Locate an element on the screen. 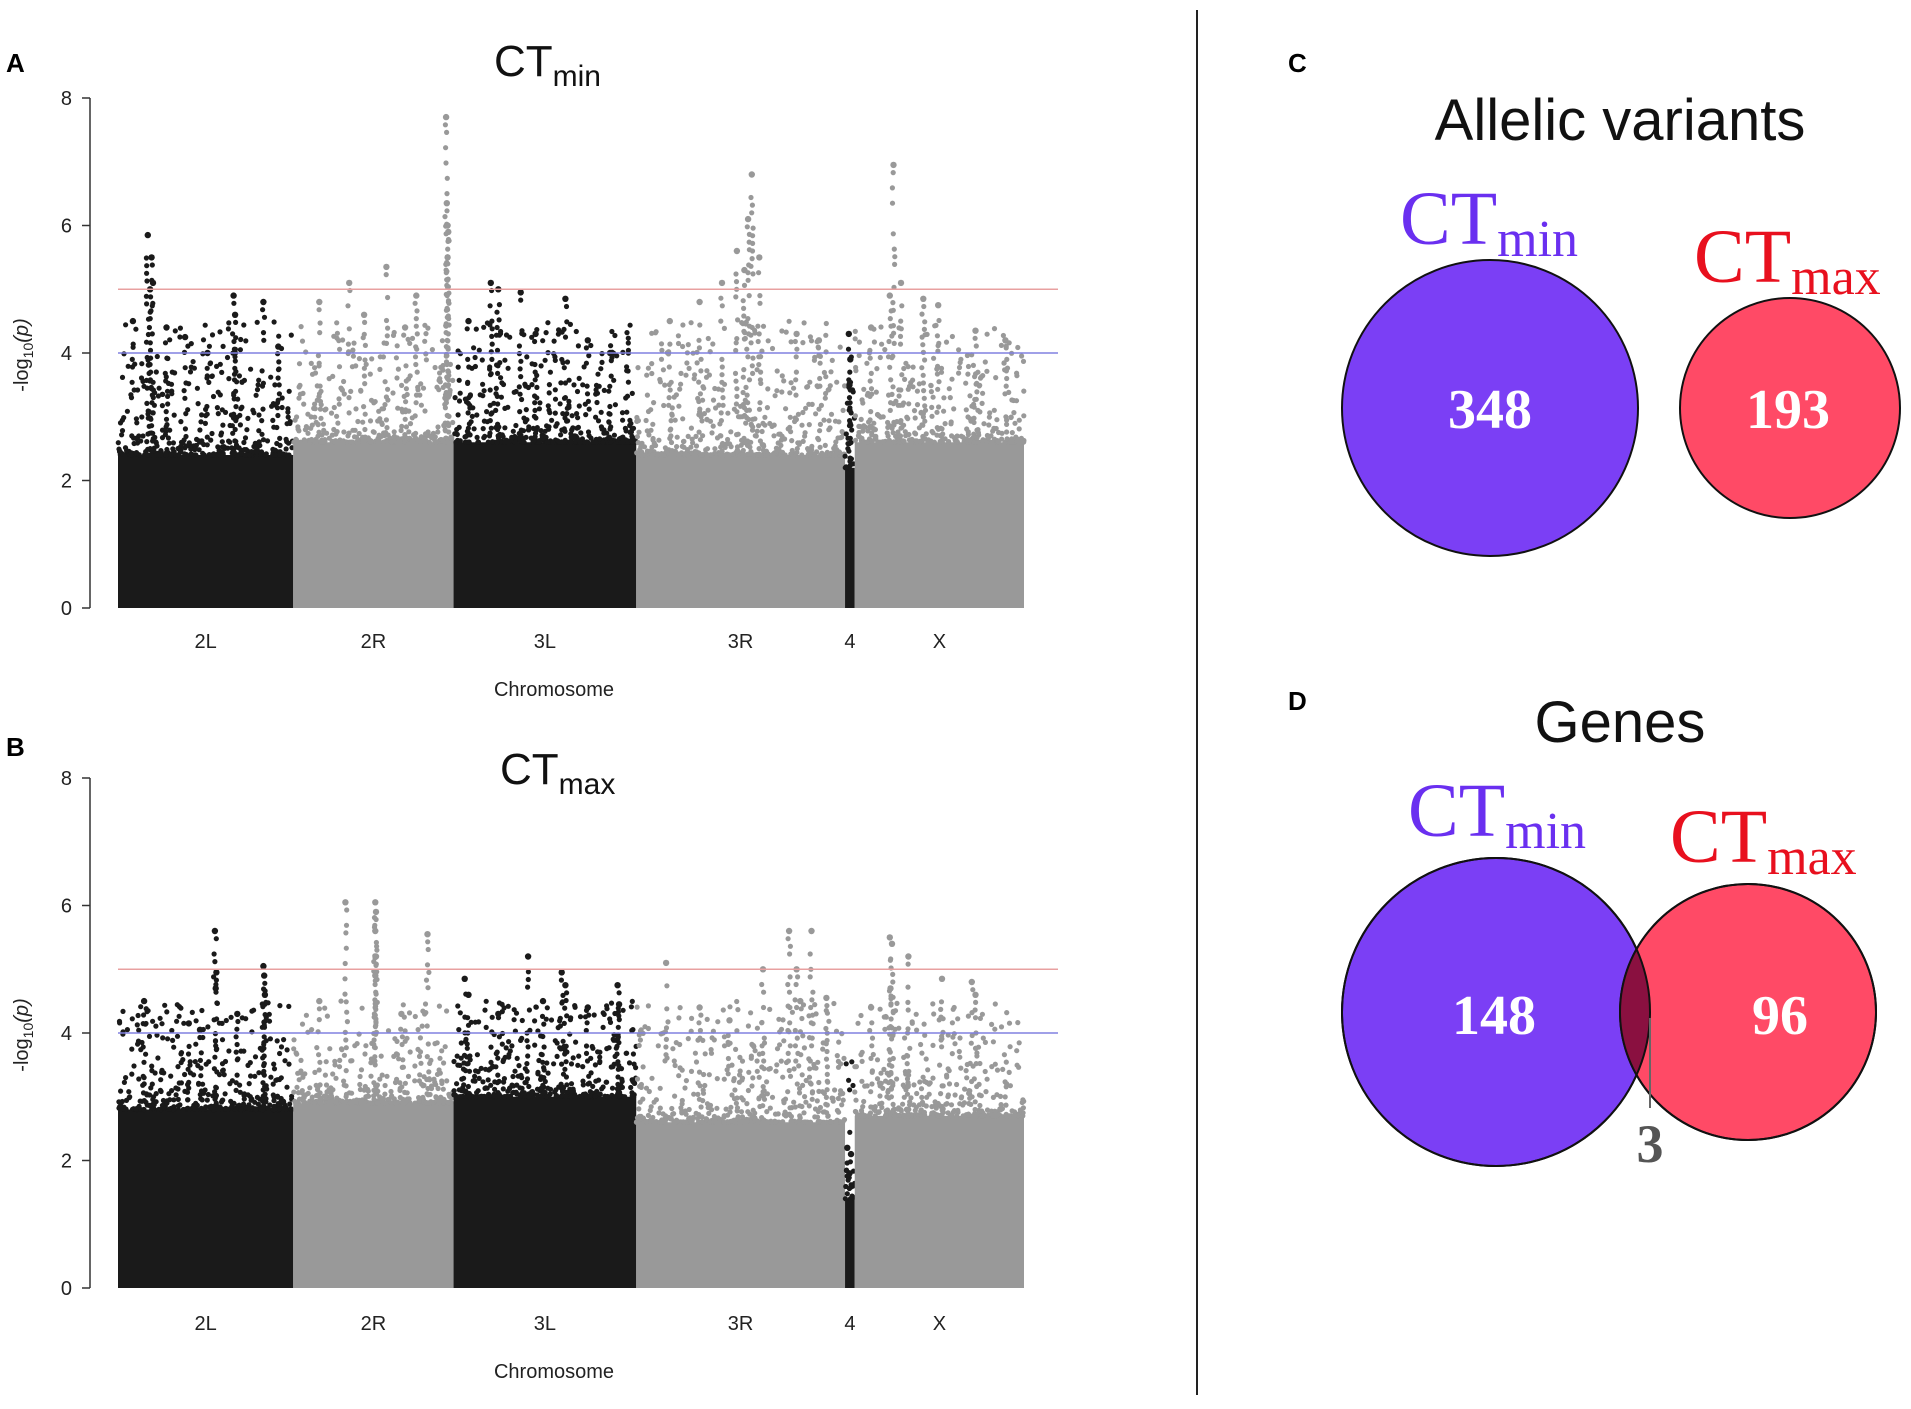 The width and height of the screenshot is (1911, 1409). chromosome-X-points is located at coordinates (939, 1111).